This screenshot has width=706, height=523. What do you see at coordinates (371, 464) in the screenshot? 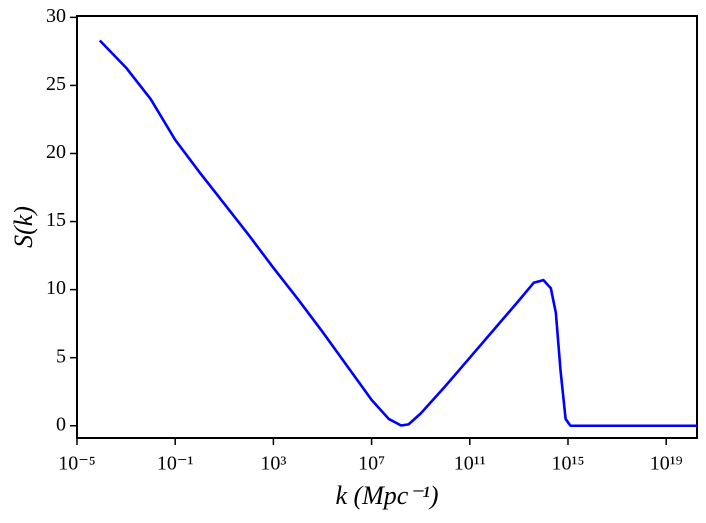
I see `x-tick-label: 10⁷` at bounding box center [371, 464].